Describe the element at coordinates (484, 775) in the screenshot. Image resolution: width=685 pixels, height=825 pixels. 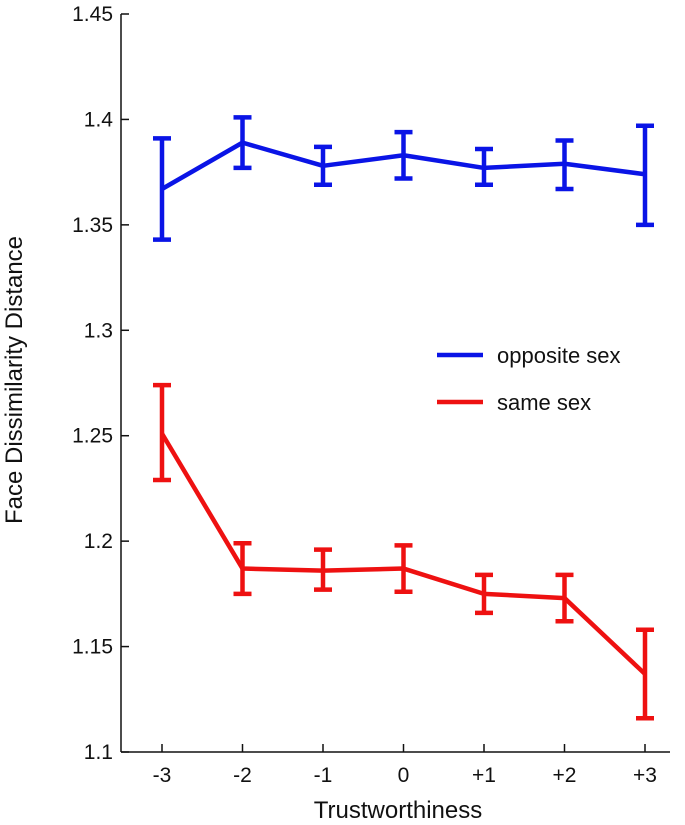
I see `x-tick-label: +1` at that location.